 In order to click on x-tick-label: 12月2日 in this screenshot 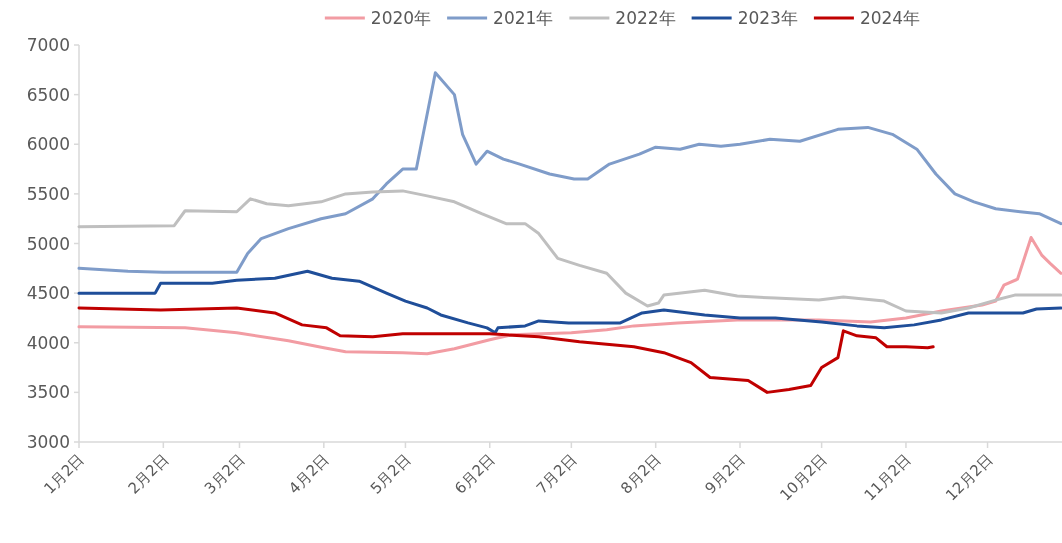, I will do `click(969, 477)`.